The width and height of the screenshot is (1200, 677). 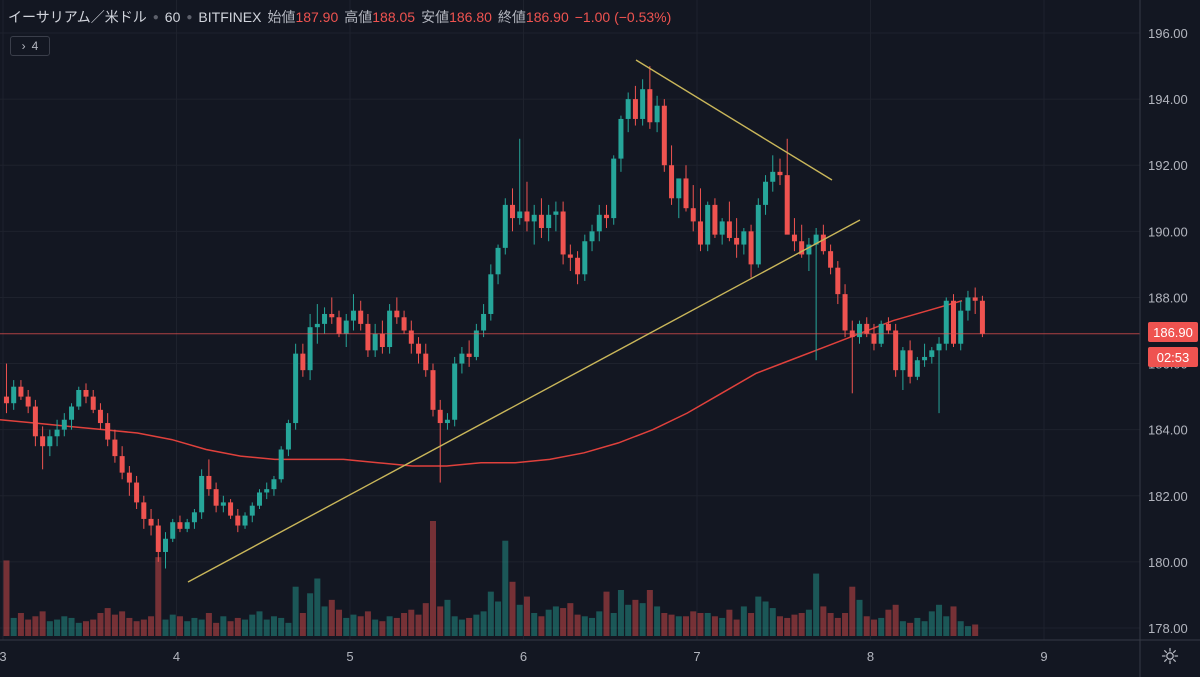 I want to click on symbol-name: イーサリアム／米ドル, so click(x=77, y=17).